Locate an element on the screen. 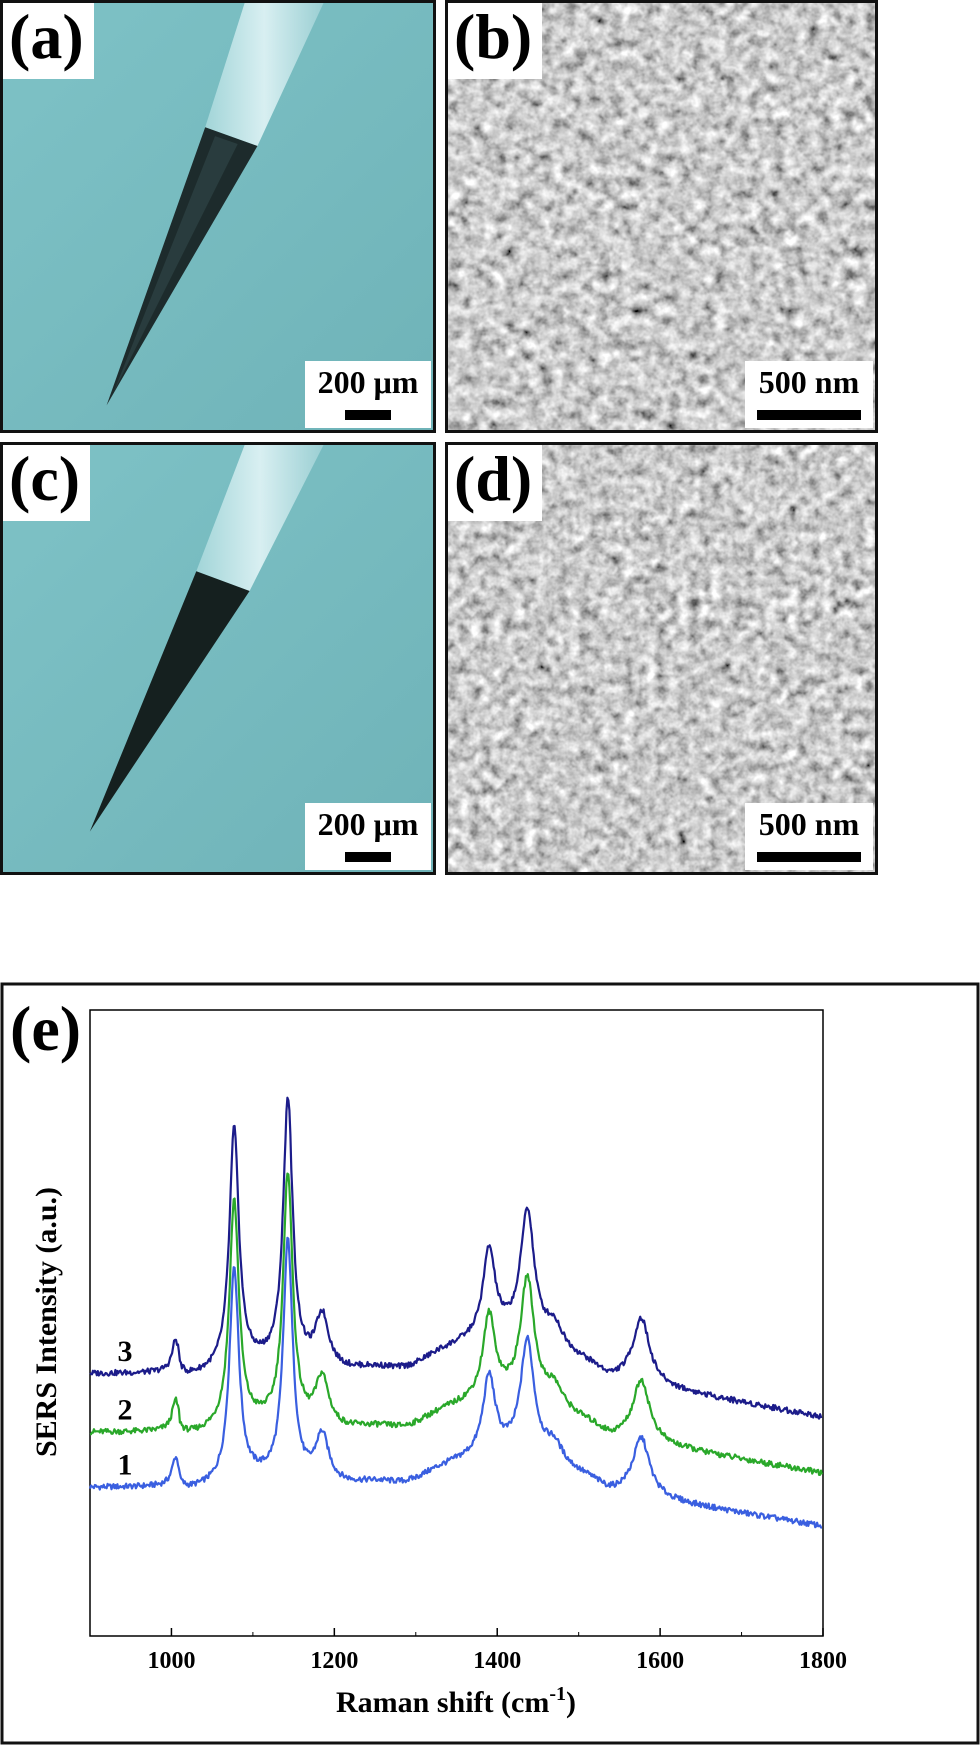 This screenshot has height=1745, width=980. tip-micrograph-c is located at coordinates (218, 658).